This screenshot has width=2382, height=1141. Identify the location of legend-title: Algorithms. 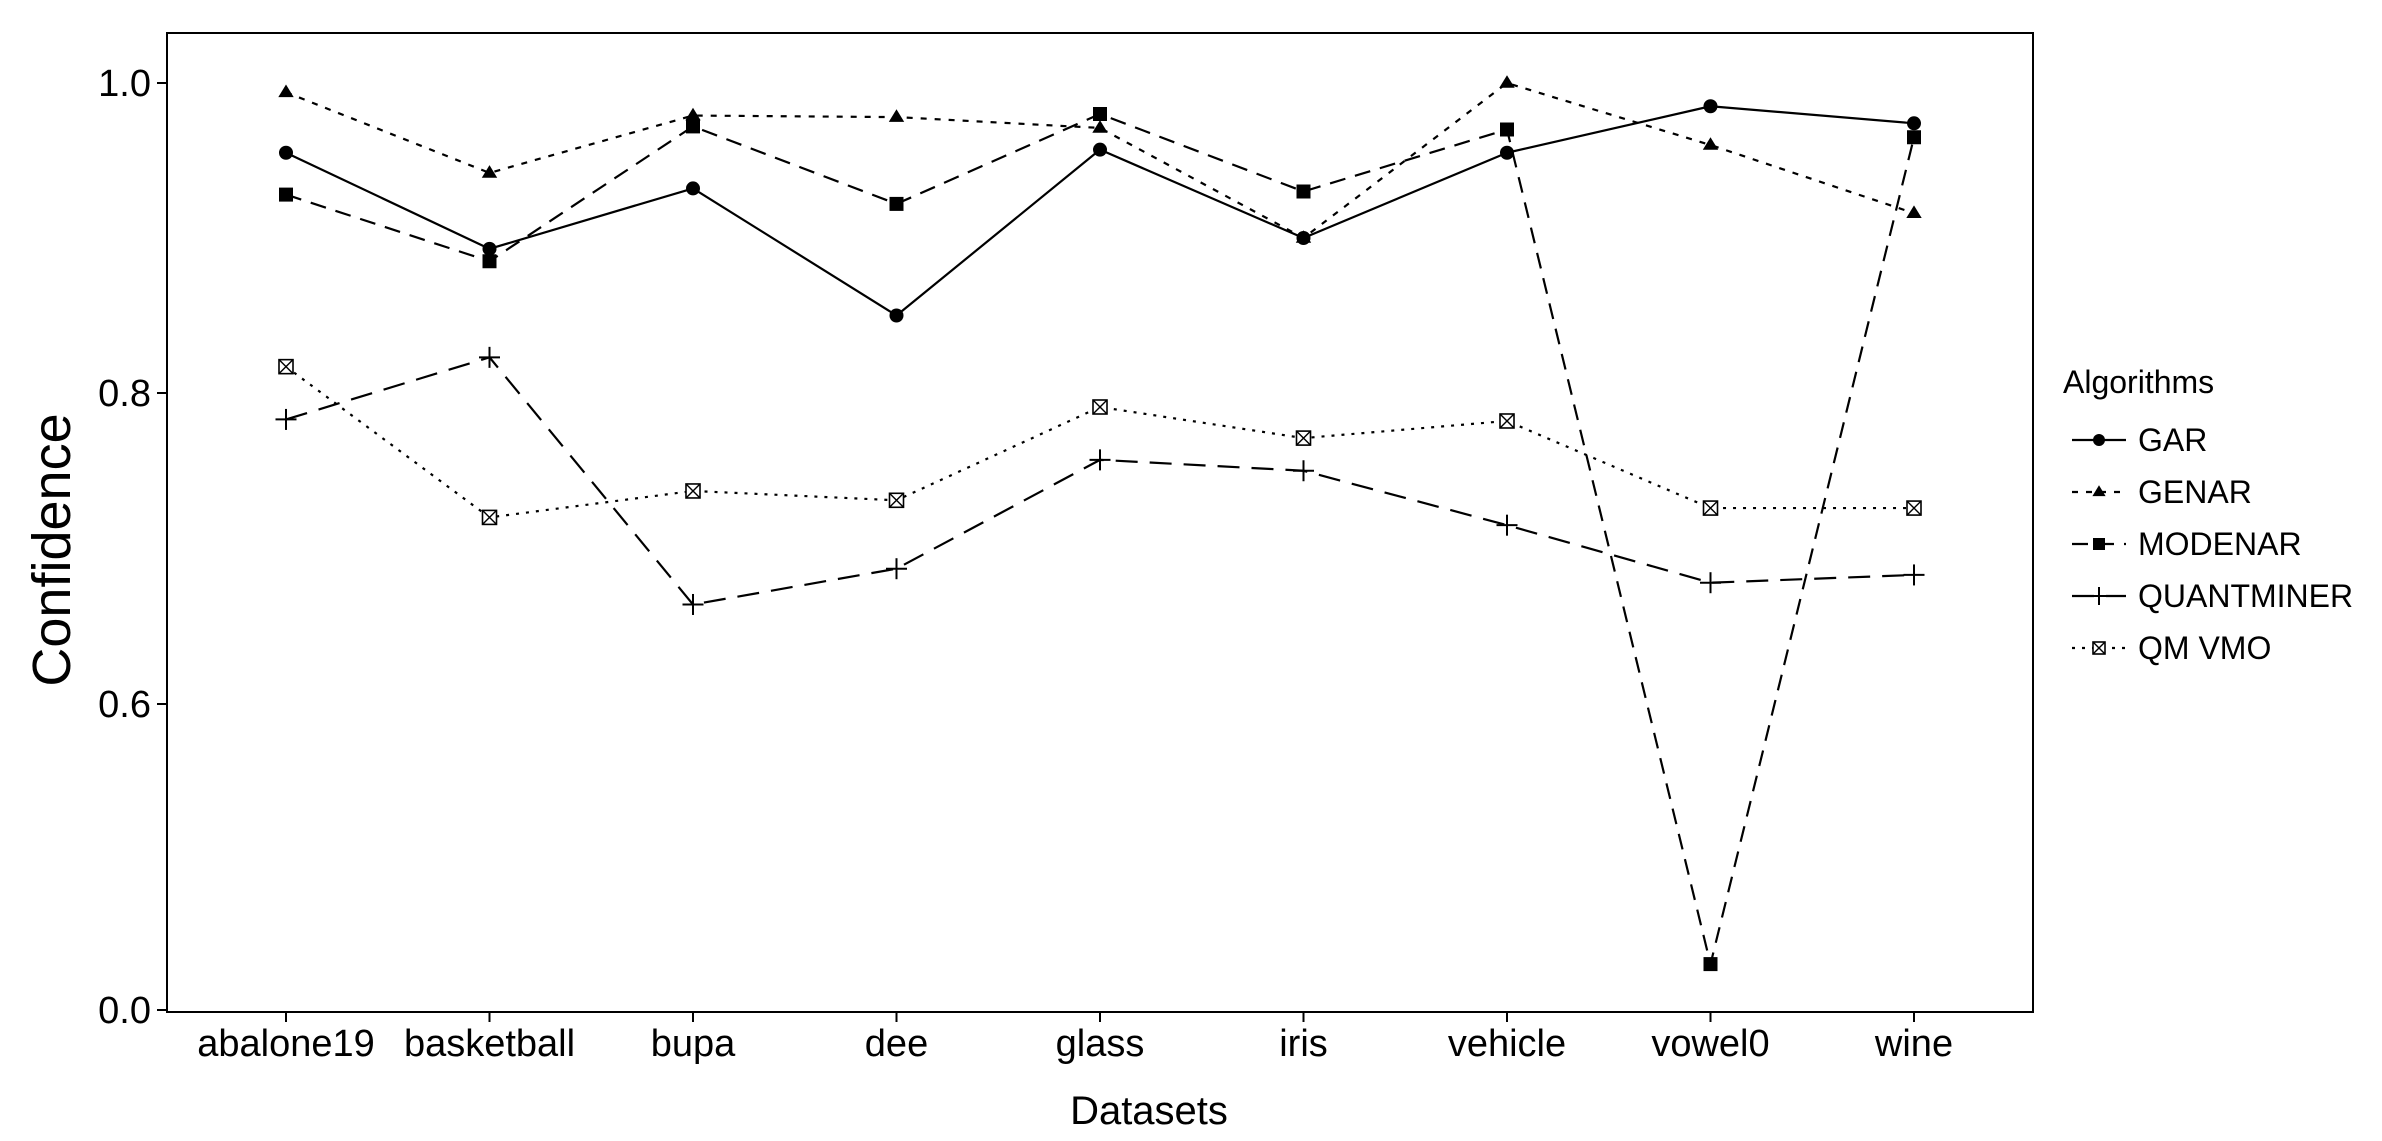
(2138, 382).